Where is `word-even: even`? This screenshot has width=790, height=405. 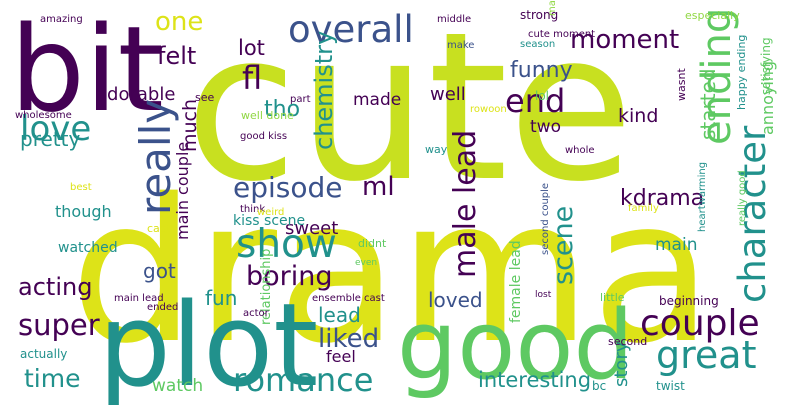 word-even: even is located at coordinates (366, 263).